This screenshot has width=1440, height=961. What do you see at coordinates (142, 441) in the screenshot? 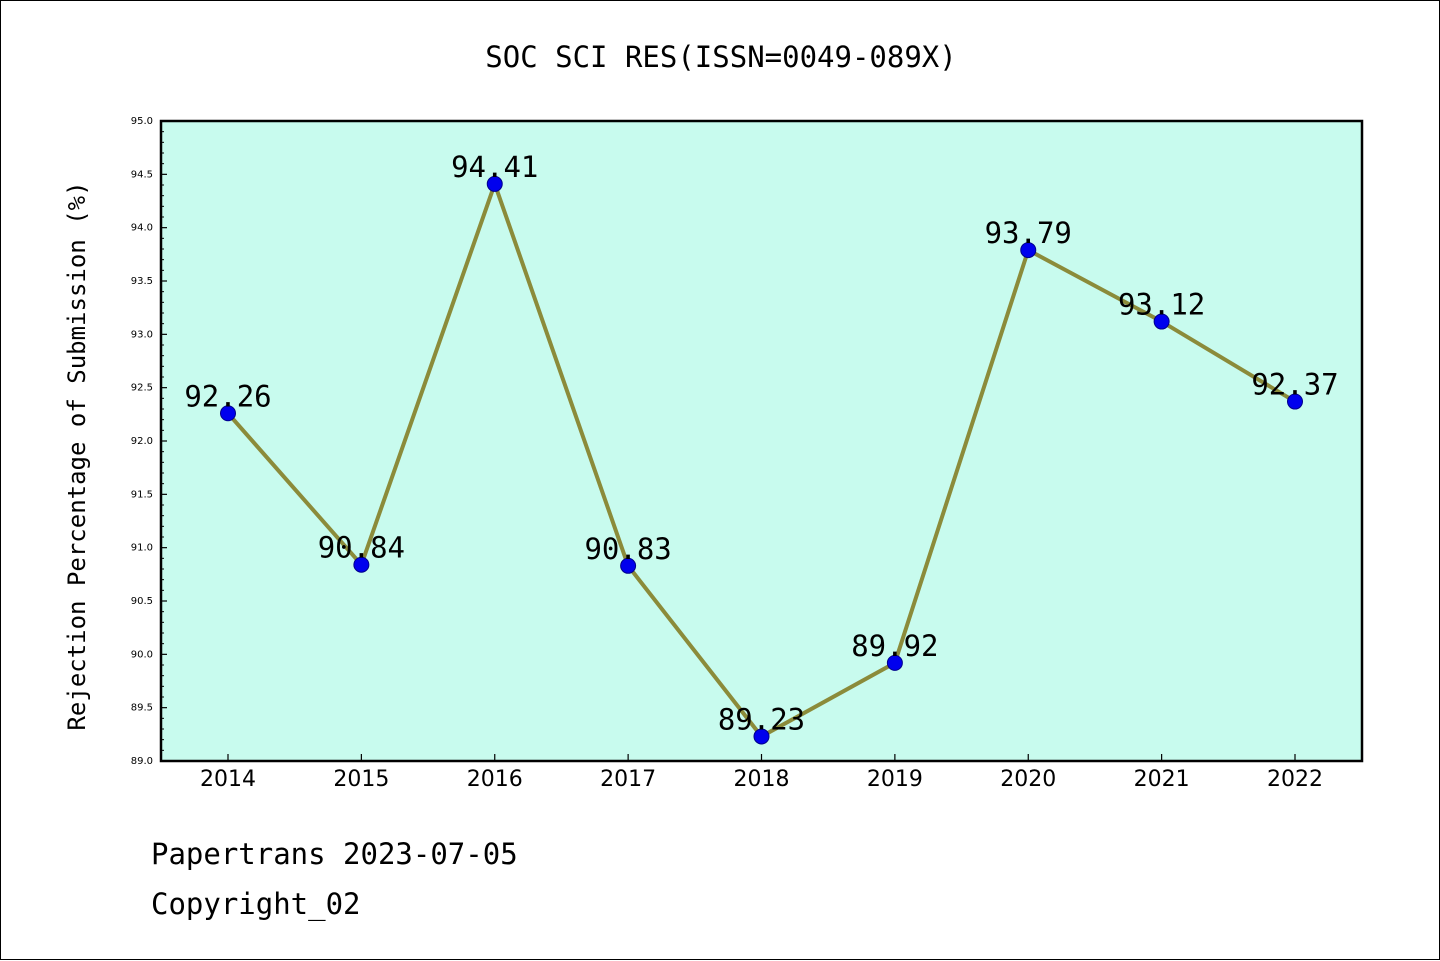
I see `y-tick-label: 92.0` at bounding box center [142, 441].